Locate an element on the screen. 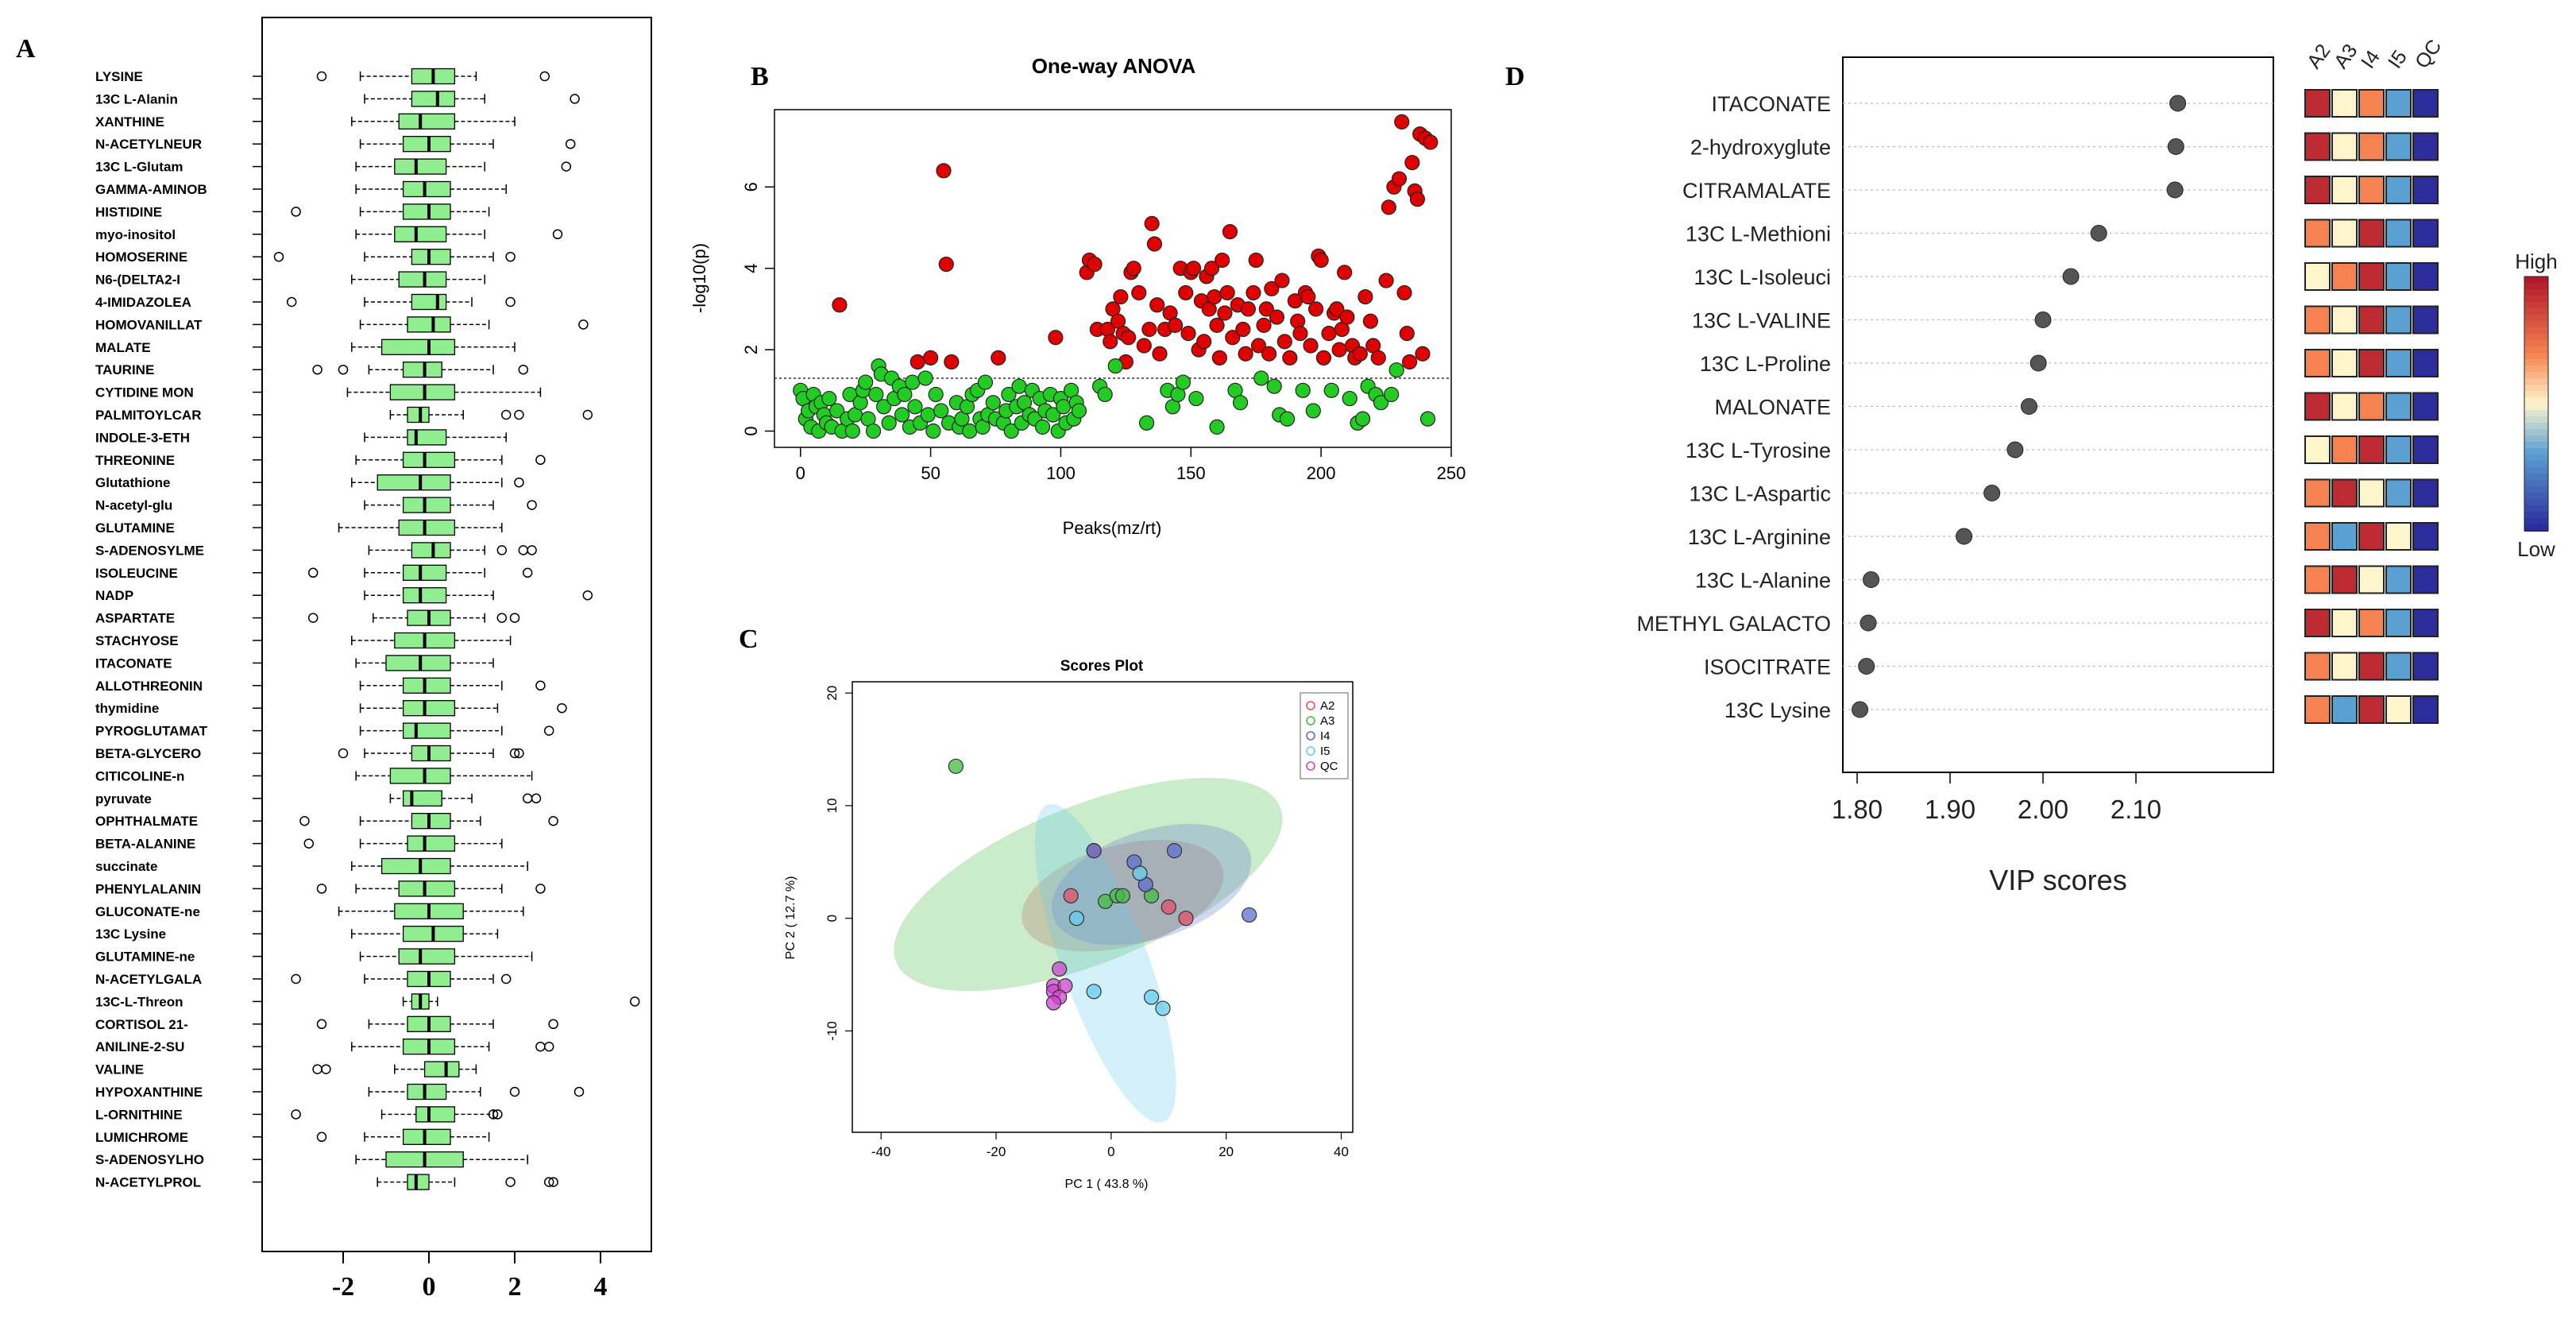 The height and width of the screenshot is (1323, 2576). color-key-low-label: Low is located at coordinates (2536, 549).